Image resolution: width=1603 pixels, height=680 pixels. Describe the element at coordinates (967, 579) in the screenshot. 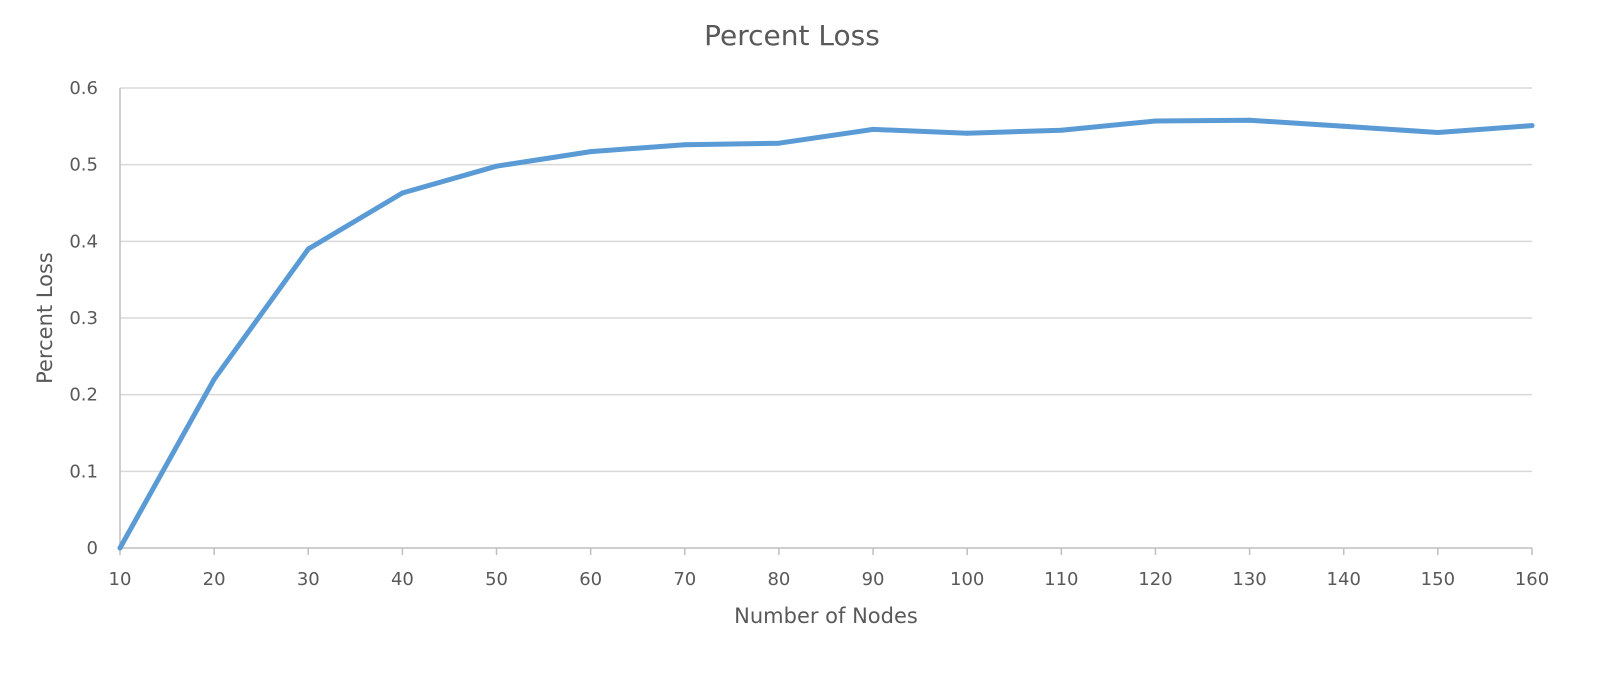

I see `x-tick-label: 100` at that location.